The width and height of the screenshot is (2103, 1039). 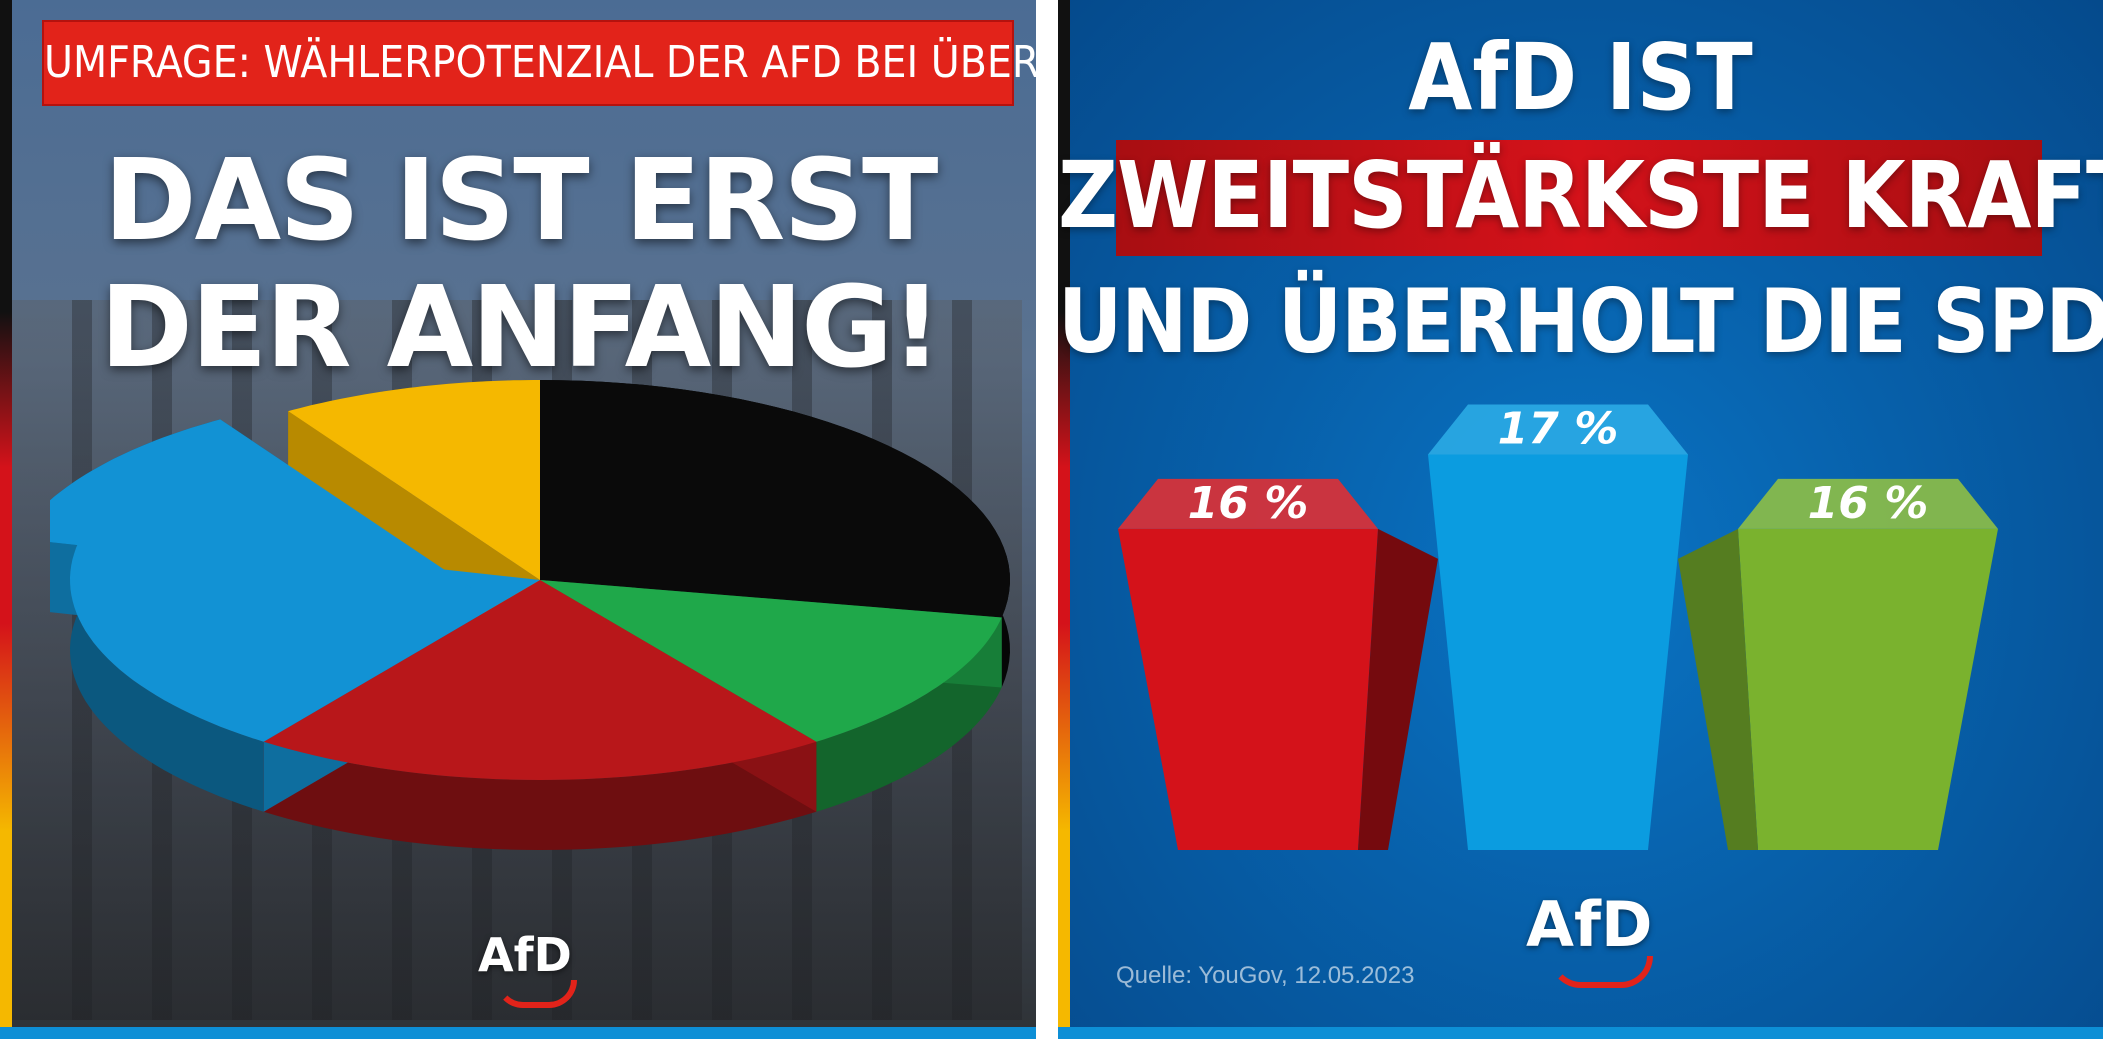 What do you see at coordinates (1064, 519) in the screenshot?
I see `flag-stripe-right` at bounding box center [1064, 519].